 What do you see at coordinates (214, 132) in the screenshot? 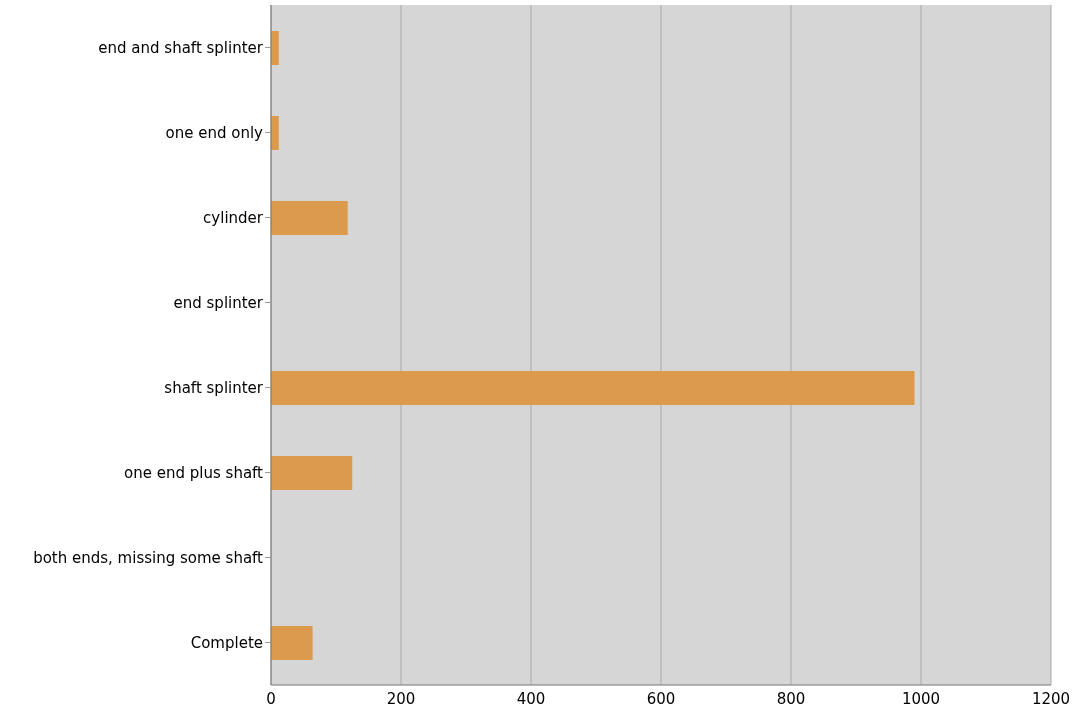
I see `y-tick-label: one end only` at bounding box center [214, 132].